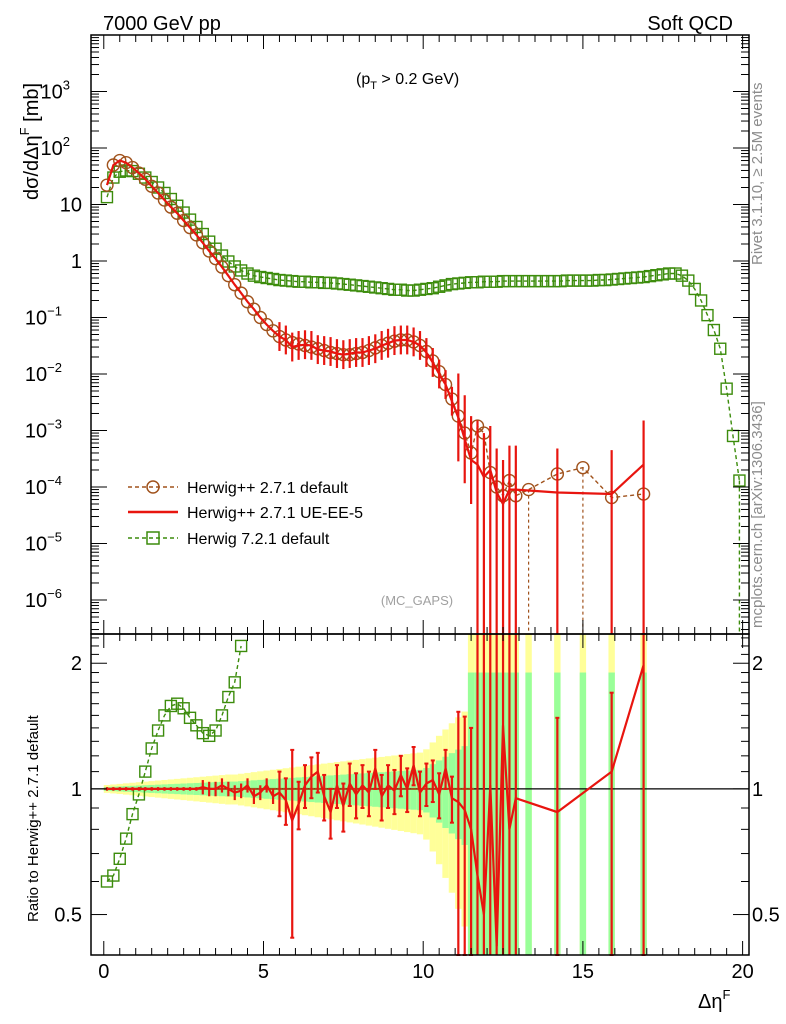 This screenshot has width=786, height=1024. I want to click on y-tick-label-main: 10, so click(71, 205).